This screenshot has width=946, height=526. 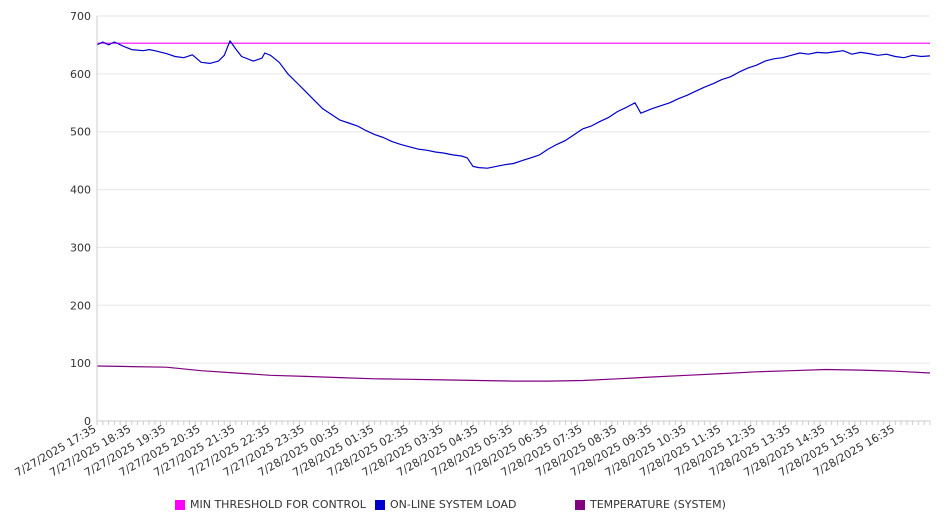 I want to click on legend-label-system-load: ON-LINE SYSTEM LOAD, so click(x=453, y=504).